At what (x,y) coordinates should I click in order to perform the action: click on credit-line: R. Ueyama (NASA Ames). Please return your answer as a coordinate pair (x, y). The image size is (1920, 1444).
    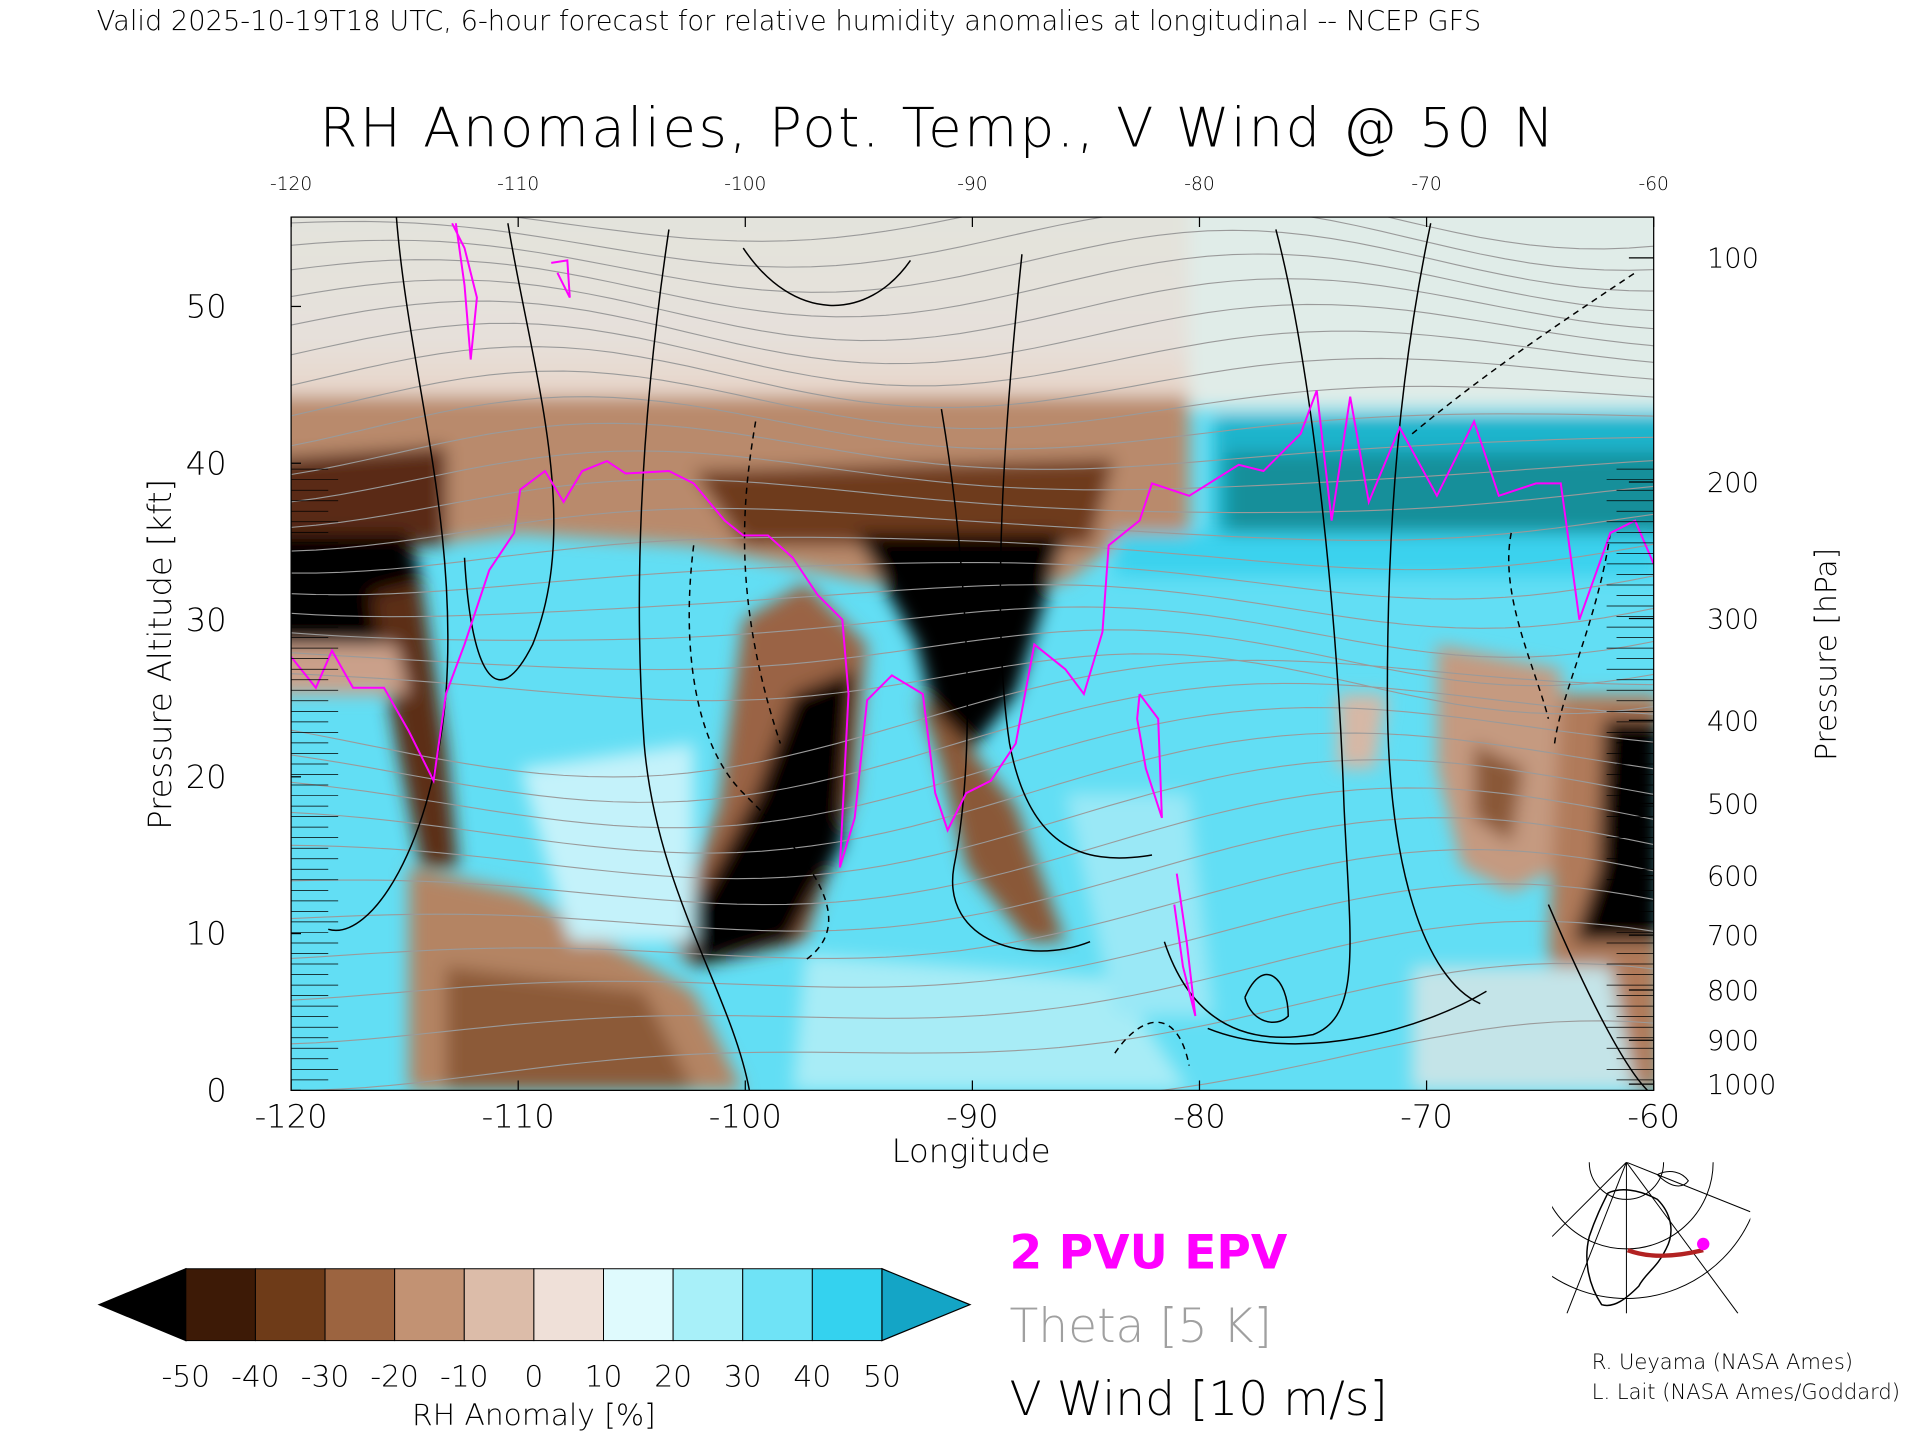
    Looking at the image, I should click on (1722, 1361).